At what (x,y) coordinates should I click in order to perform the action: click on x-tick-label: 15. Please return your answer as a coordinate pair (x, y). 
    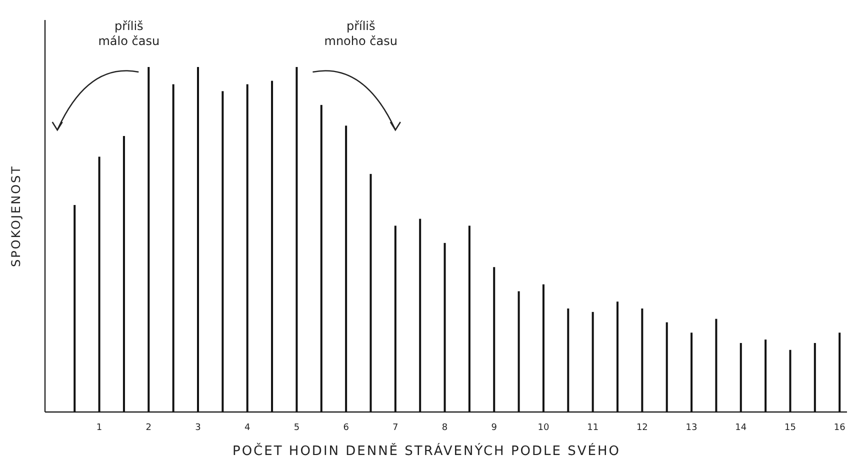
    Looking at the image, I should click on (790, 428).